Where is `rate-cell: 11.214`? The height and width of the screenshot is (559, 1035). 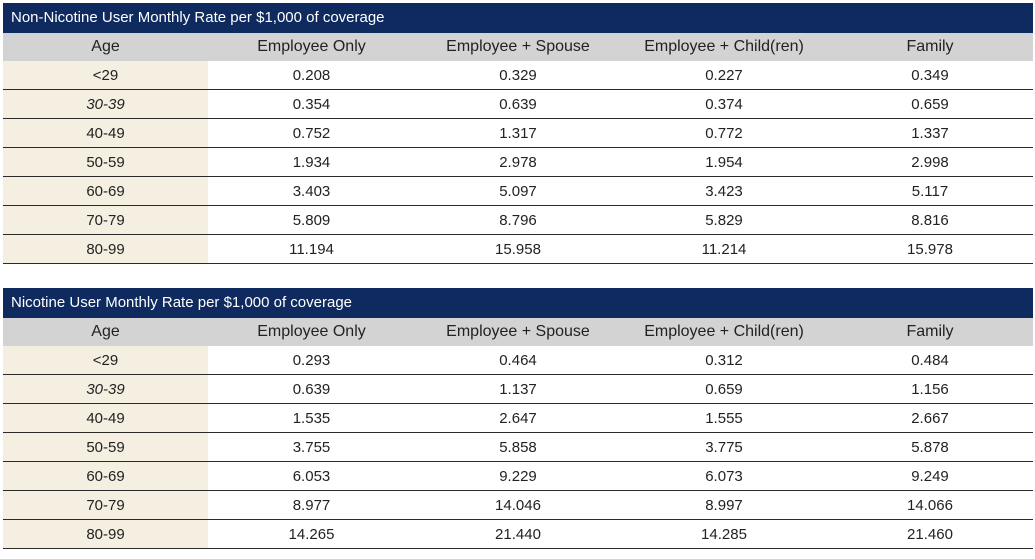
rate-cell: 11.214 is located at coordinates (724, 249).